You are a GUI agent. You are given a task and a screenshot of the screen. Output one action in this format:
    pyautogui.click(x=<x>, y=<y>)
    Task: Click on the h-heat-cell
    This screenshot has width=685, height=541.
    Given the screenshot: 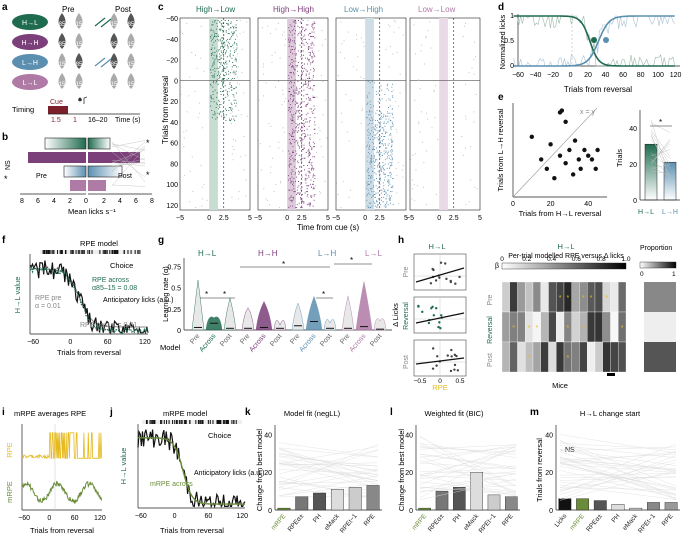 What is the action you would take?
    pyautogui.click(x=505, y=297)
    